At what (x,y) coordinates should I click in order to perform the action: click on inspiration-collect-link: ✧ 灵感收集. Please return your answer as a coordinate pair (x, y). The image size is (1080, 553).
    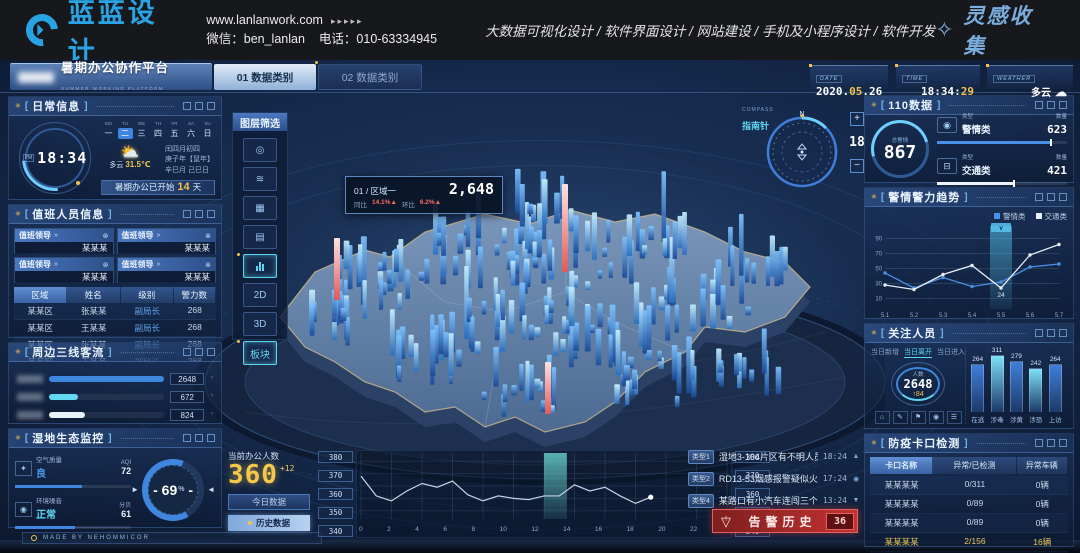
    Looking at the image, I should click on (994, 30).